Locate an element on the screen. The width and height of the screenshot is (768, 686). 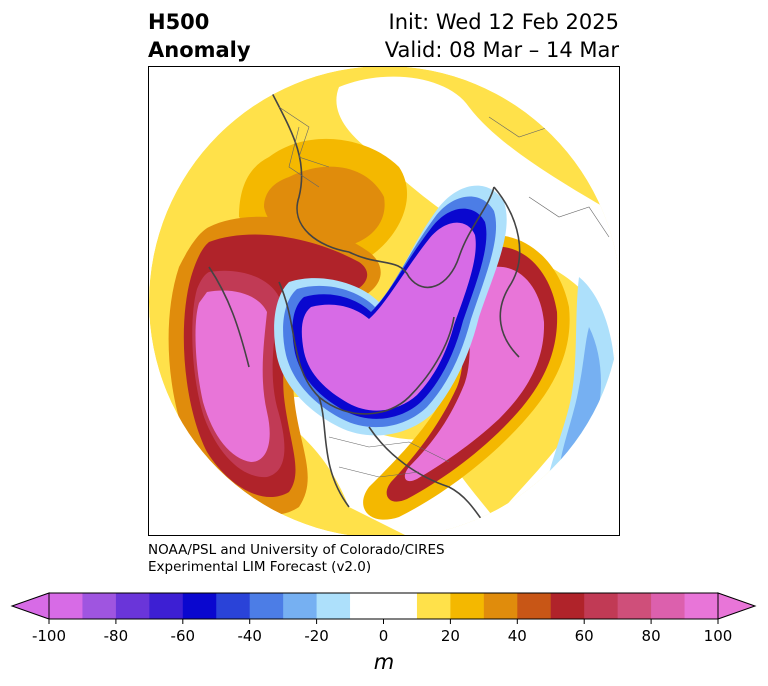
colorbar-unit-label: m is located at coordinates (384, 662).